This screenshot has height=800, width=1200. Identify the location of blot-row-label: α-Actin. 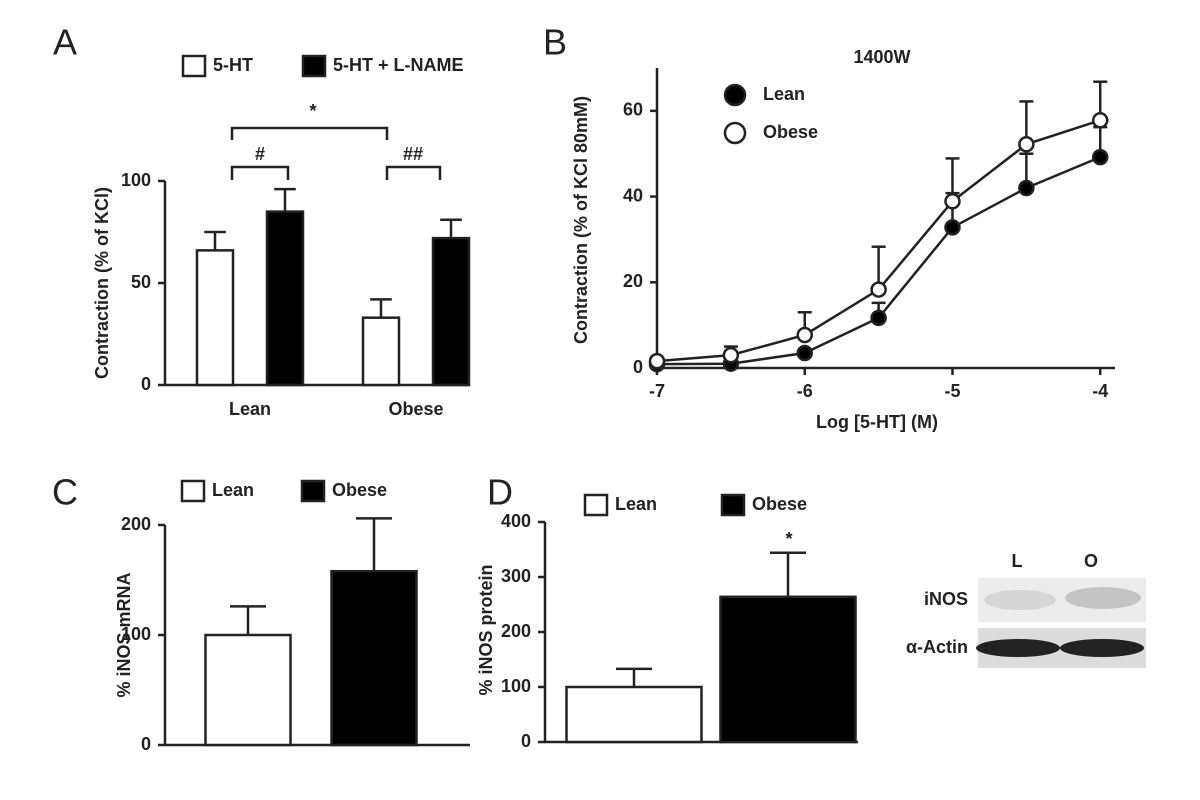
(937, 647).